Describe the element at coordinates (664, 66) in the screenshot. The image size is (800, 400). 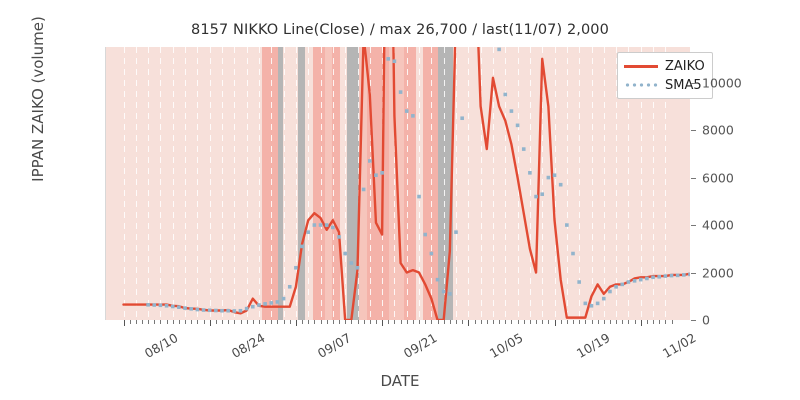
I see `legend-item-zaiko: ZAIKO` at that location.